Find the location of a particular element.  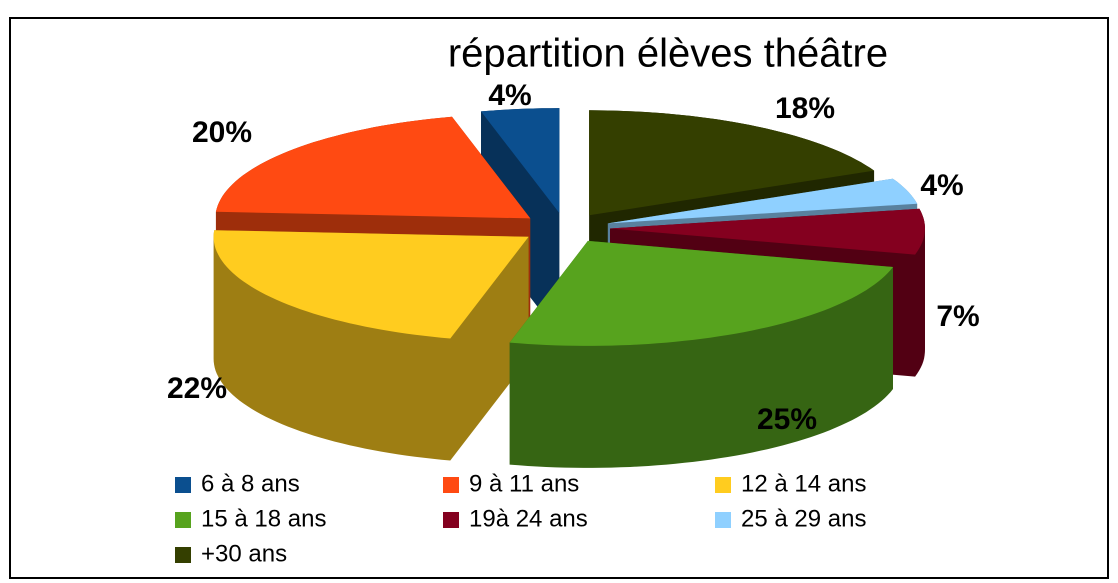

legend-label: 12 à 14 ans is located at coordinates (803, 483).